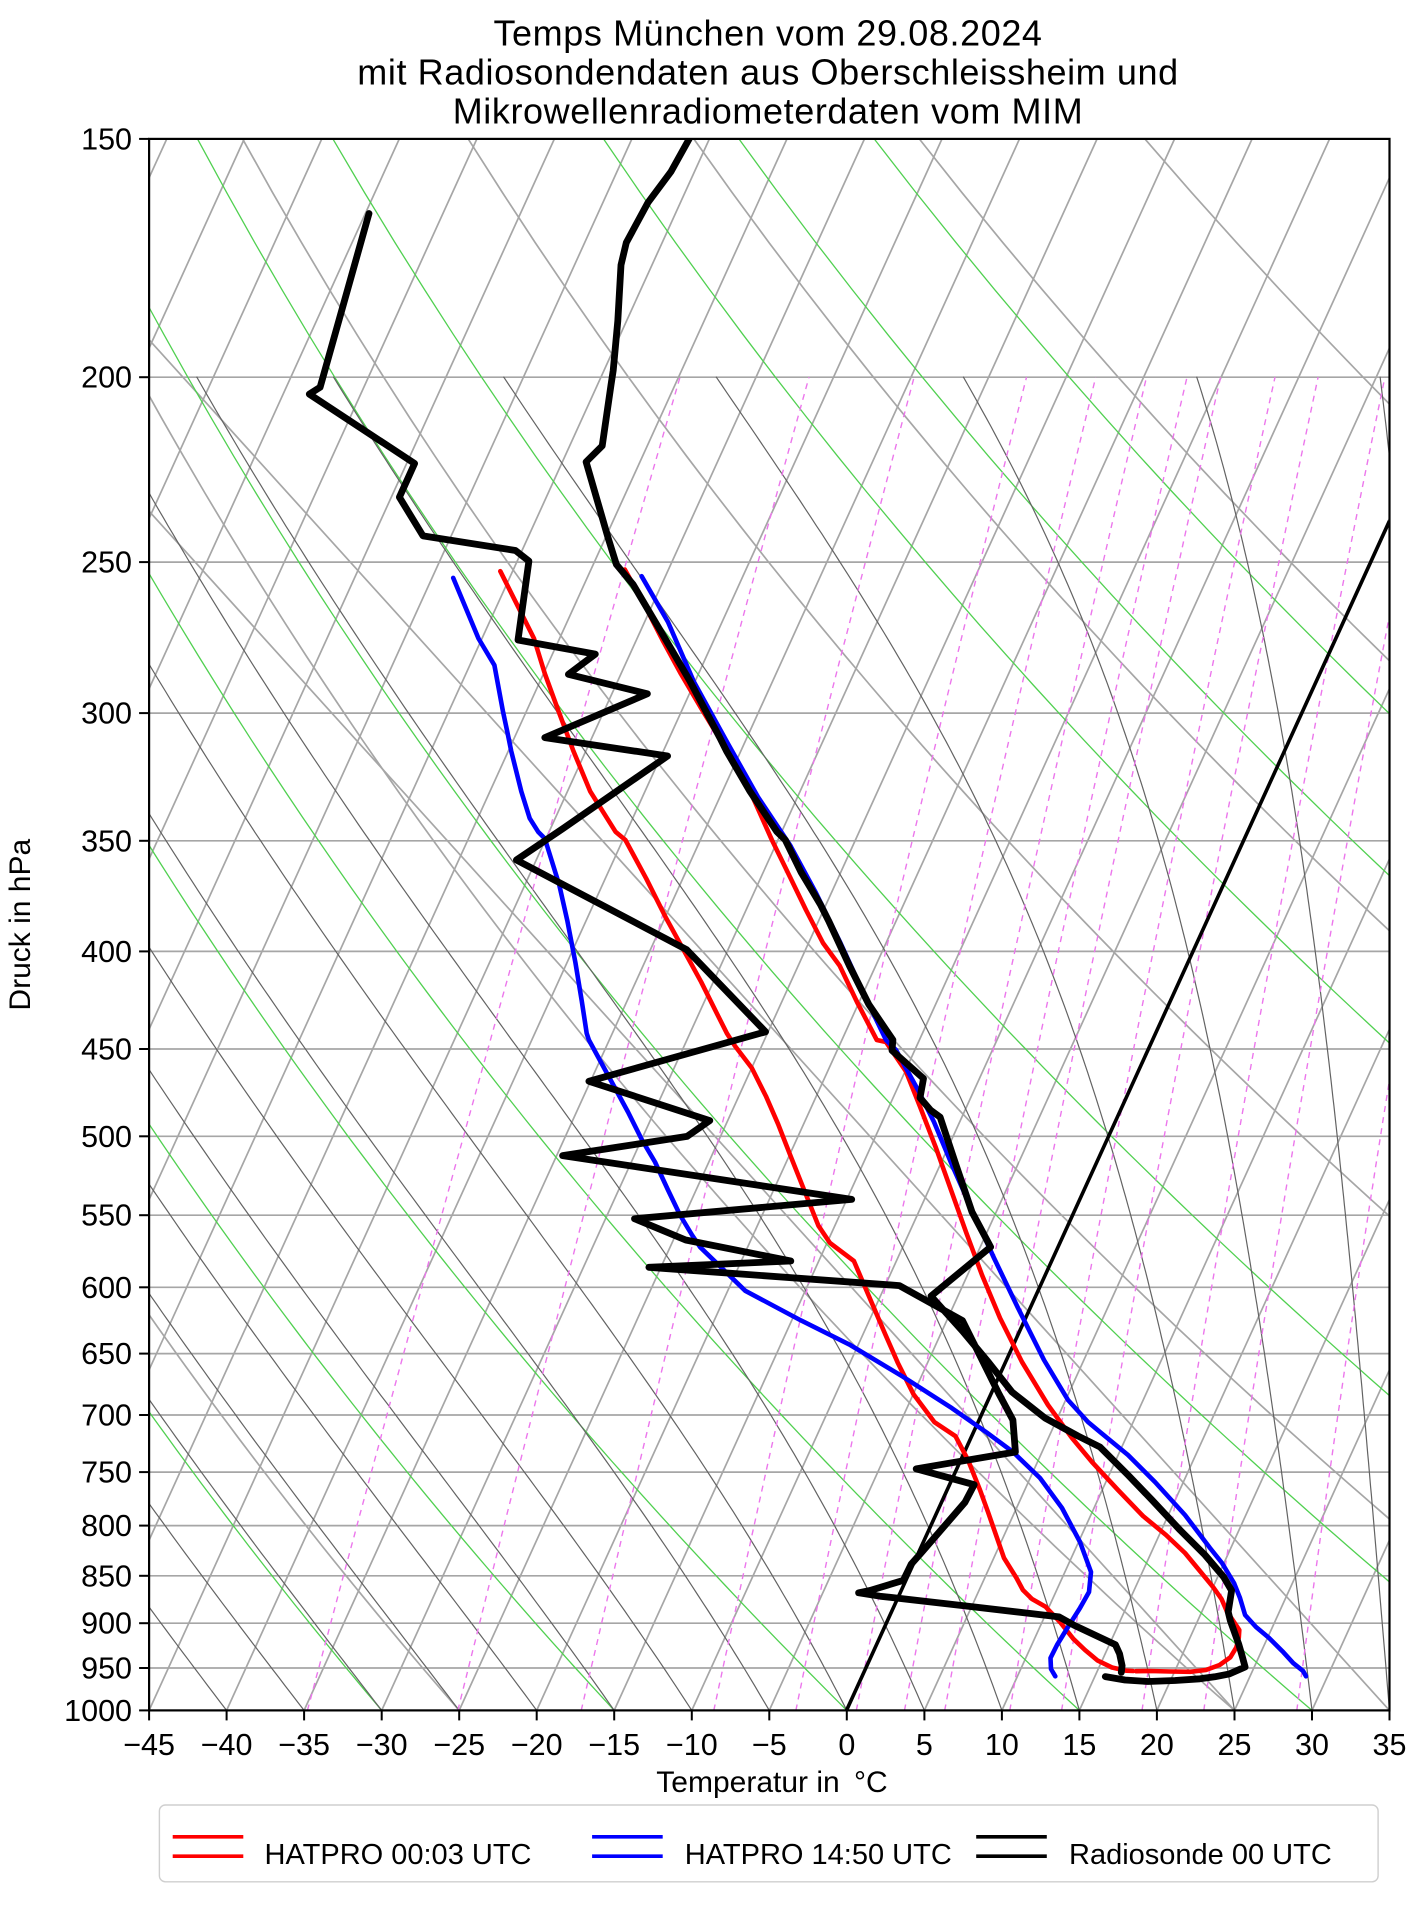 The width and height of the screenshot is (1427, 1912). Describe the element at coordinates (106, 714) in the screenshot. I see `svg-text: 300` at that location.